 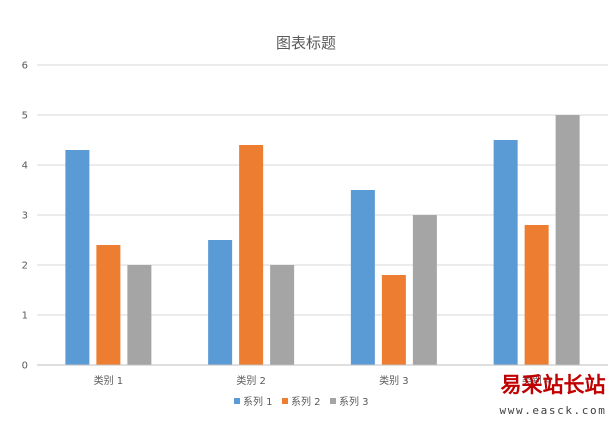 I want to click on watermark: 易采站长站 www.easck.com, so click(x=553, y=394).